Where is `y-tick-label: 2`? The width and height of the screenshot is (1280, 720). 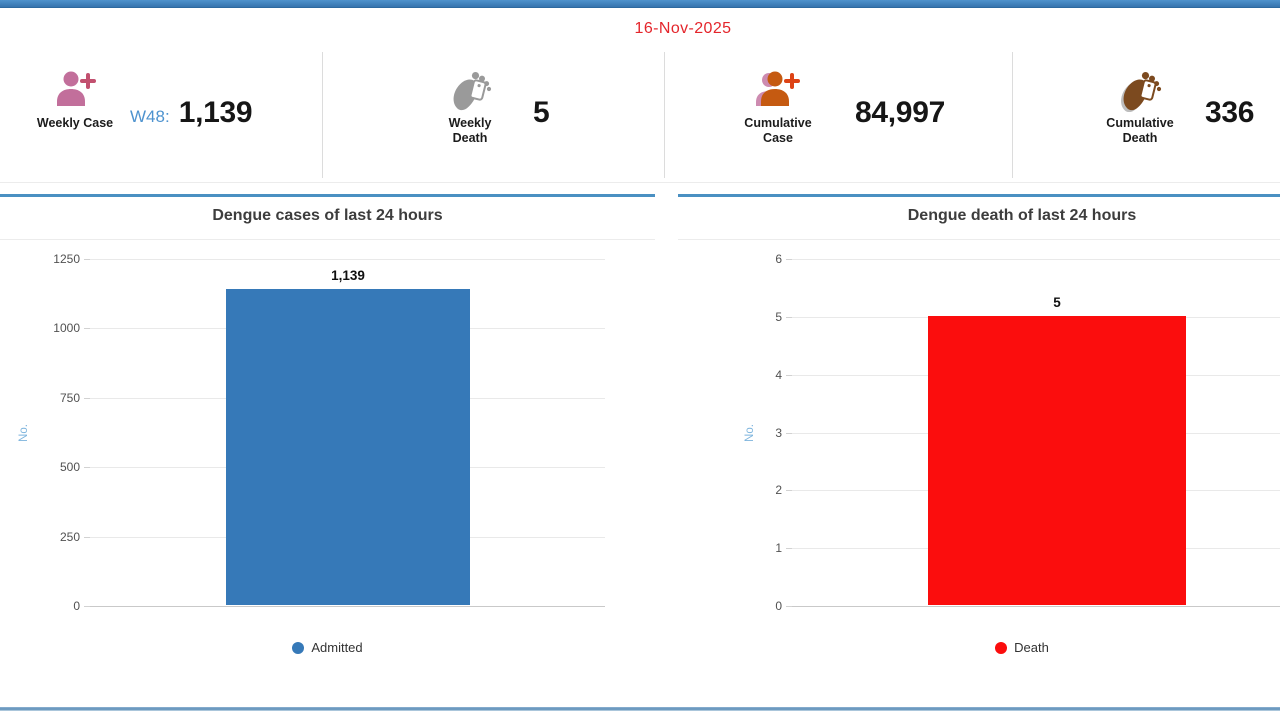
y-tick-label: 2 is located at coordinates (778, 490).